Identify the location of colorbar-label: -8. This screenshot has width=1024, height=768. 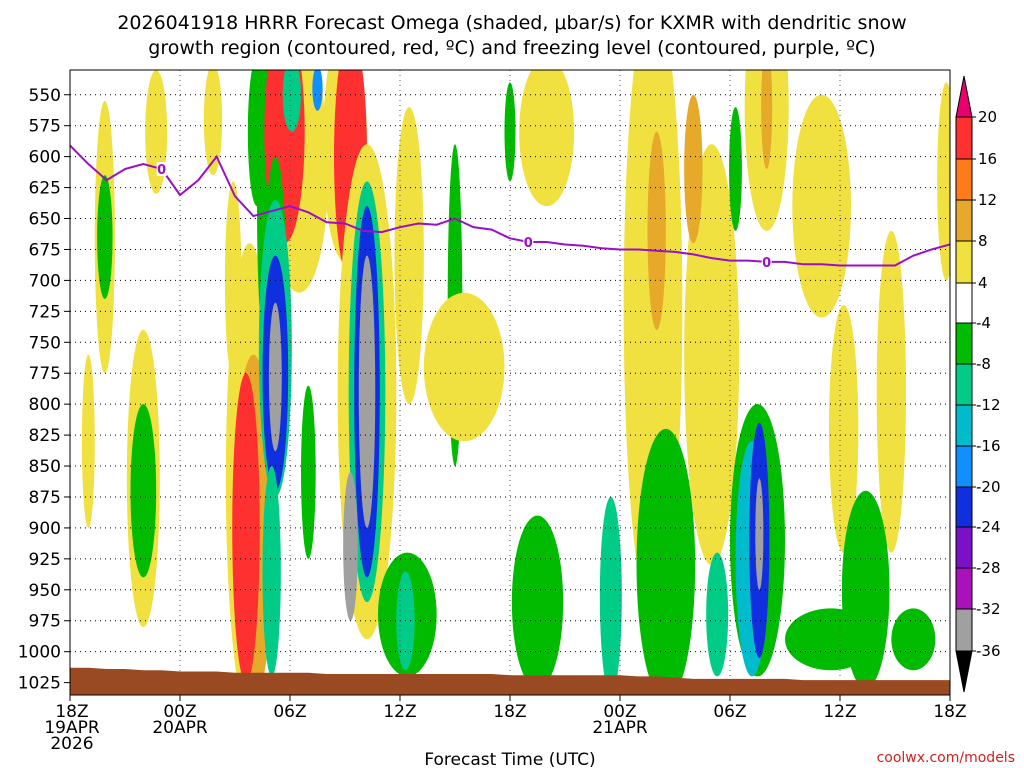
(983, 364).